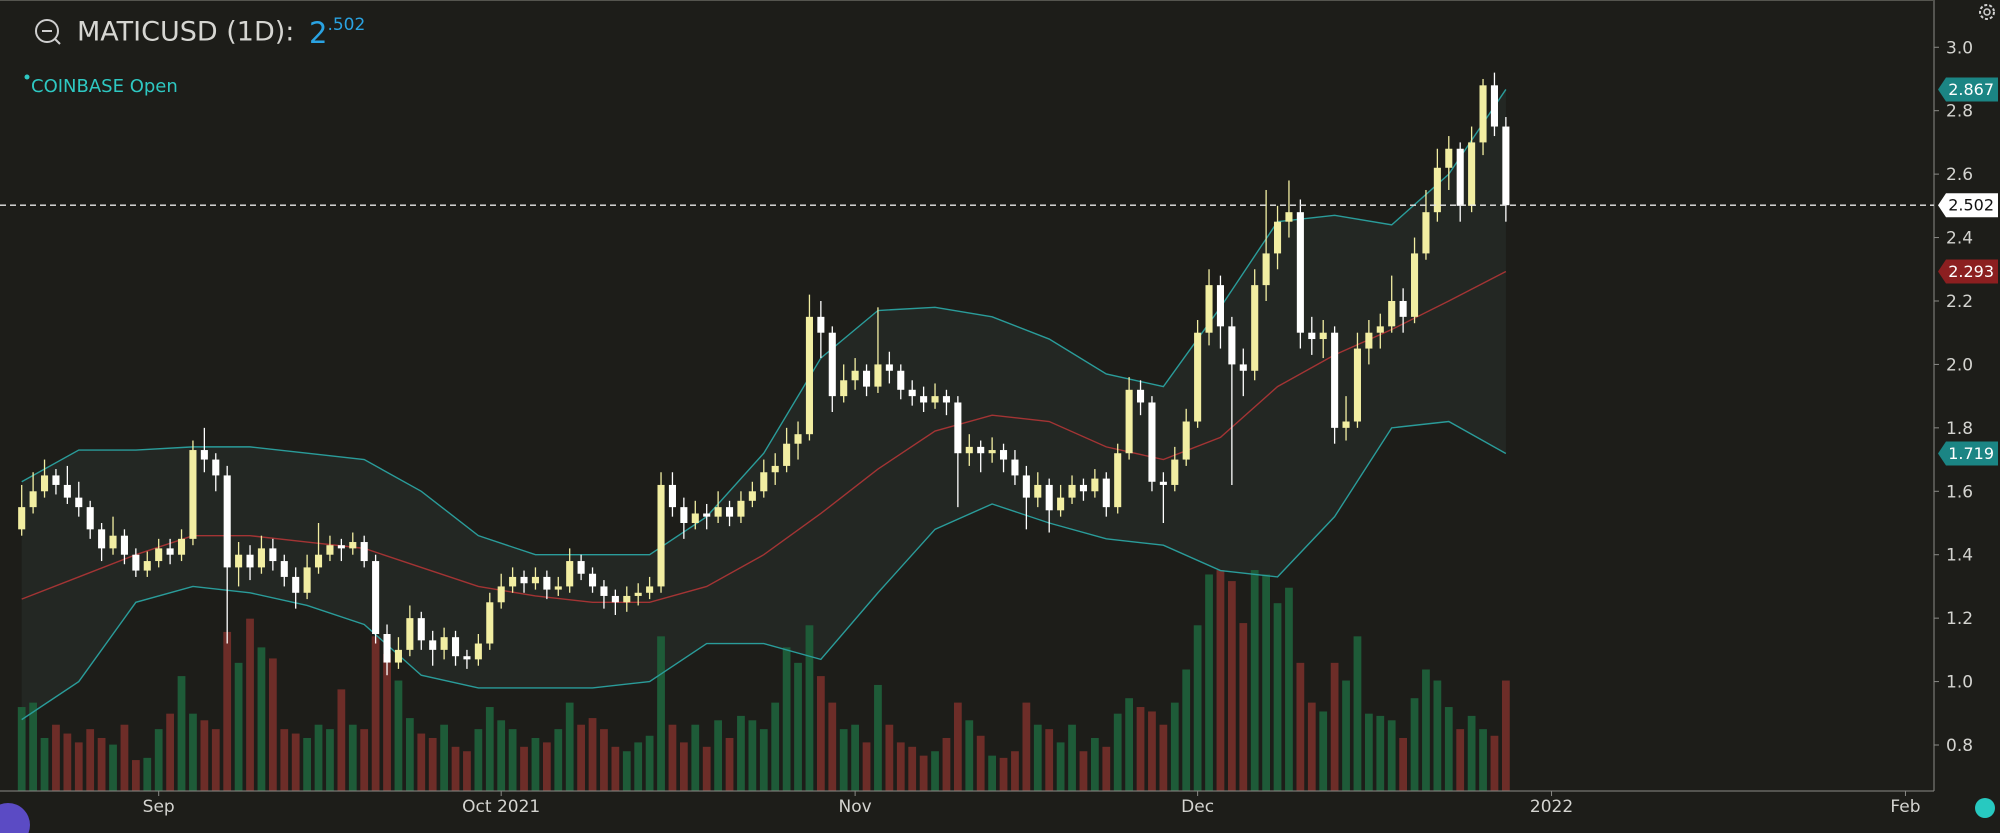  What do you see at coordinates (104, 86) in the screenshot?
I see `legend-label: COINBASE Open` at bounding box center [104, 86].